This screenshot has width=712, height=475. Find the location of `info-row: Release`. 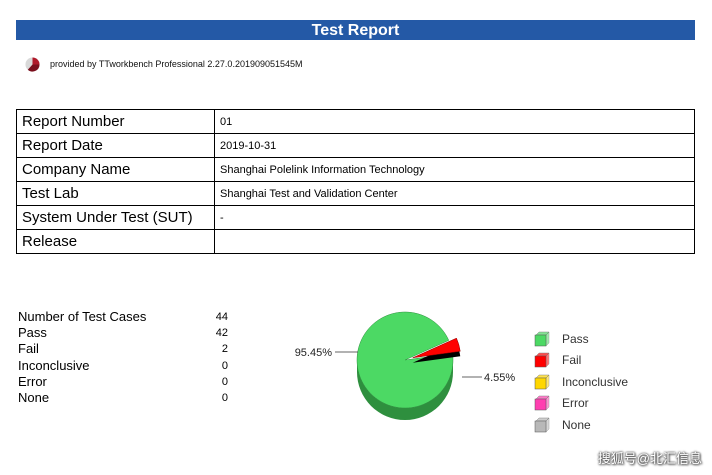

info-row: Release is located at coordinates (355, 241).